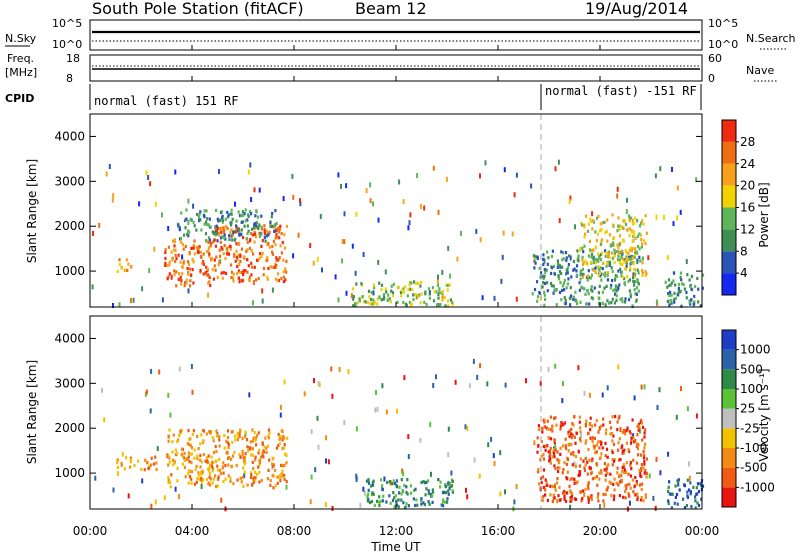 This screenshot has width=800, height=554. I want to click on noise-left-top: 10^5, so click(67, 23).